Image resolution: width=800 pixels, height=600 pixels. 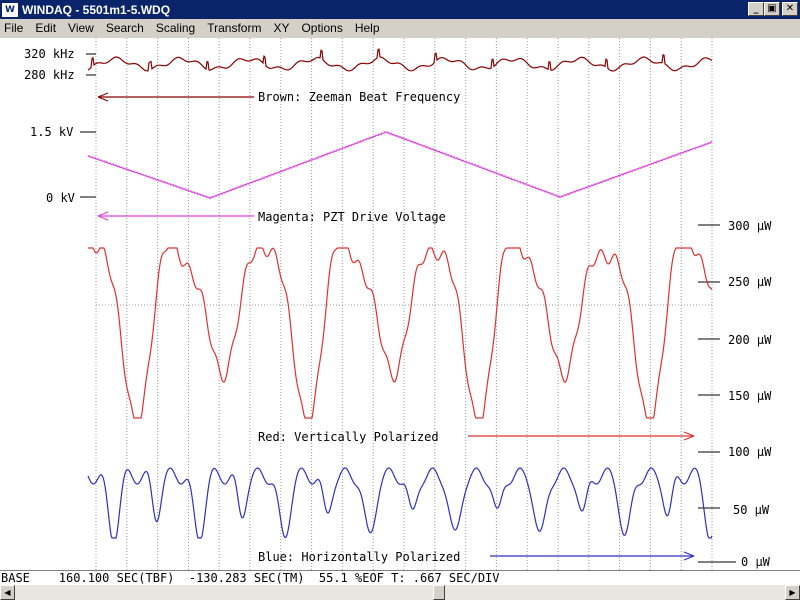 What do you see at coordinates (476, 437) in the screenshot?
I see `red-legend: Red: Vertically Polarized` at bounding box center [476, 437].